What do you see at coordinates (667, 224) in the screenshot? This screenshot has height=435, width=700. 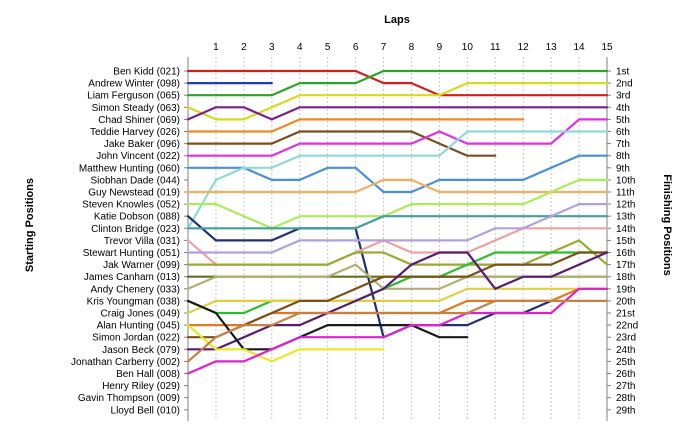 I see `y-axis-right-title: Finishing Positions` at bounding box center [667, 224].